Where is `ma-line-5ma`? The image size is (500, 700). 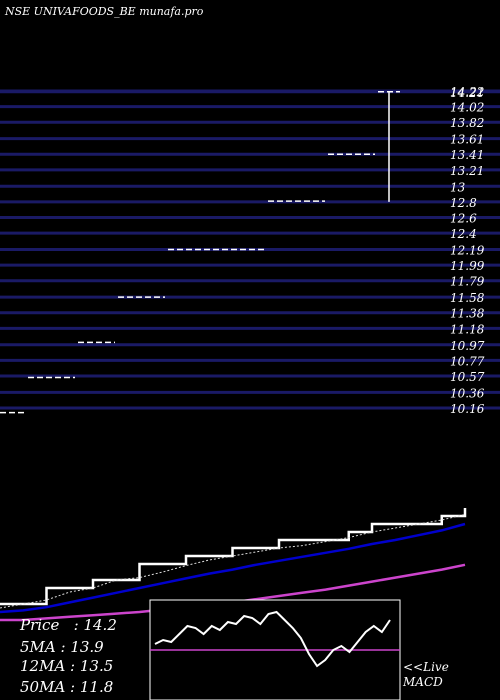
ma-line-5ma is located at coordinates (233, 561).